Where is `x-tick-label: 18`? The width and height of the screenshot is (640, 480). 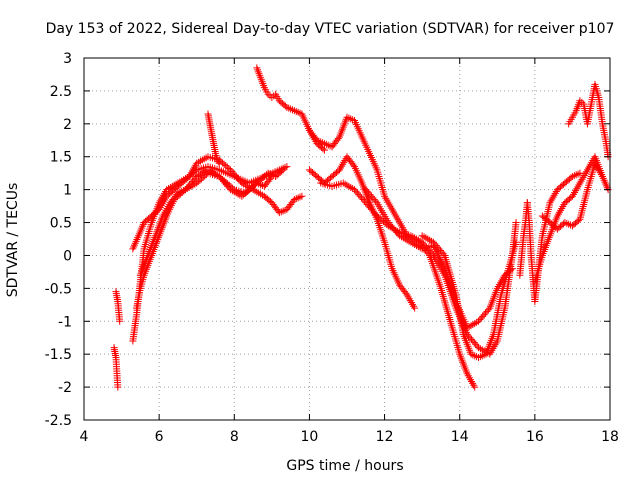
x-tick-label: 18 is located at coordinates (610, 437).